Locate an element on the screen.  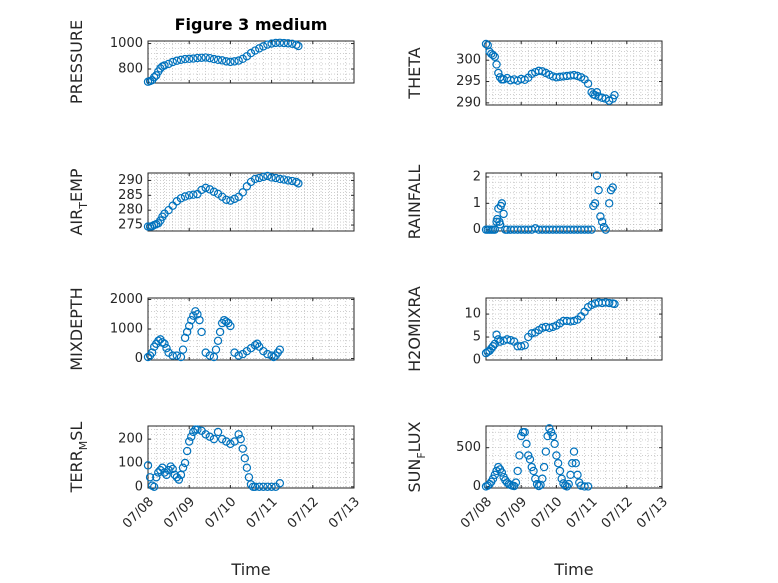
y-tick-label: 2 is located at coordinates (477, 176).